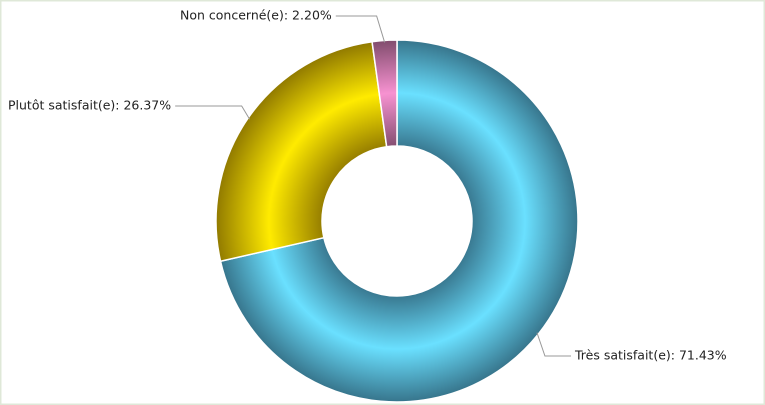 The image size is (765, 405). What do you see at coordinates (256, 15) in the screenshot?
I see `data-label: Non concerné(e): 2.20%` at bounding box center [256, 15].